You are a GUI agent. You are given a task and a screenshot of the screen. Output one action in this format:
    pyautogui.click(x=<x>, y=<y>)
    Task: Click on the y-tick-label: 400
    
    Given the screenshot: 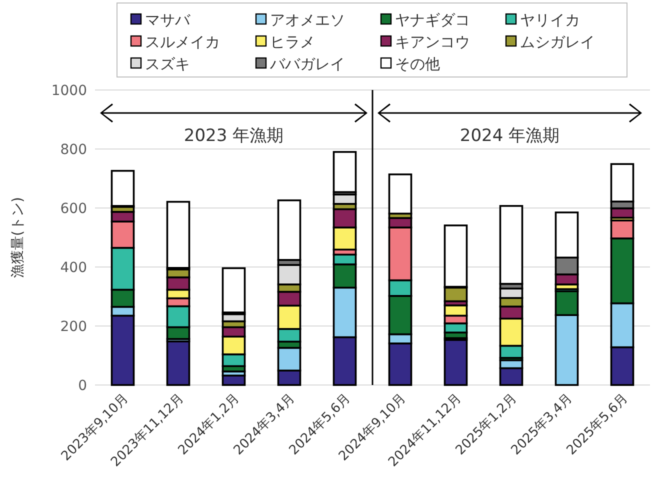 What is the action you would take?
    pyautogui.click(x=73, y=268)
    